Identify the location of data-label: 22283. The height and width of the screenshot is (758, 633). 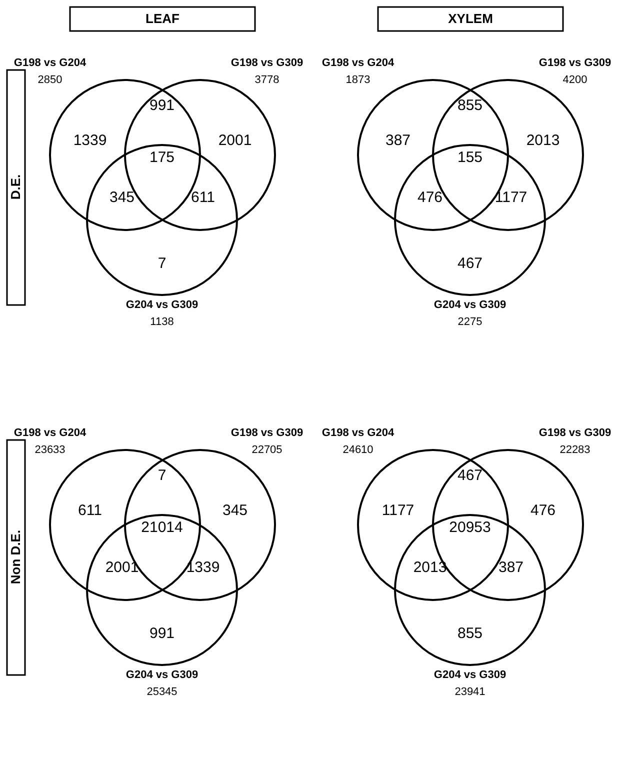
(575, 450).